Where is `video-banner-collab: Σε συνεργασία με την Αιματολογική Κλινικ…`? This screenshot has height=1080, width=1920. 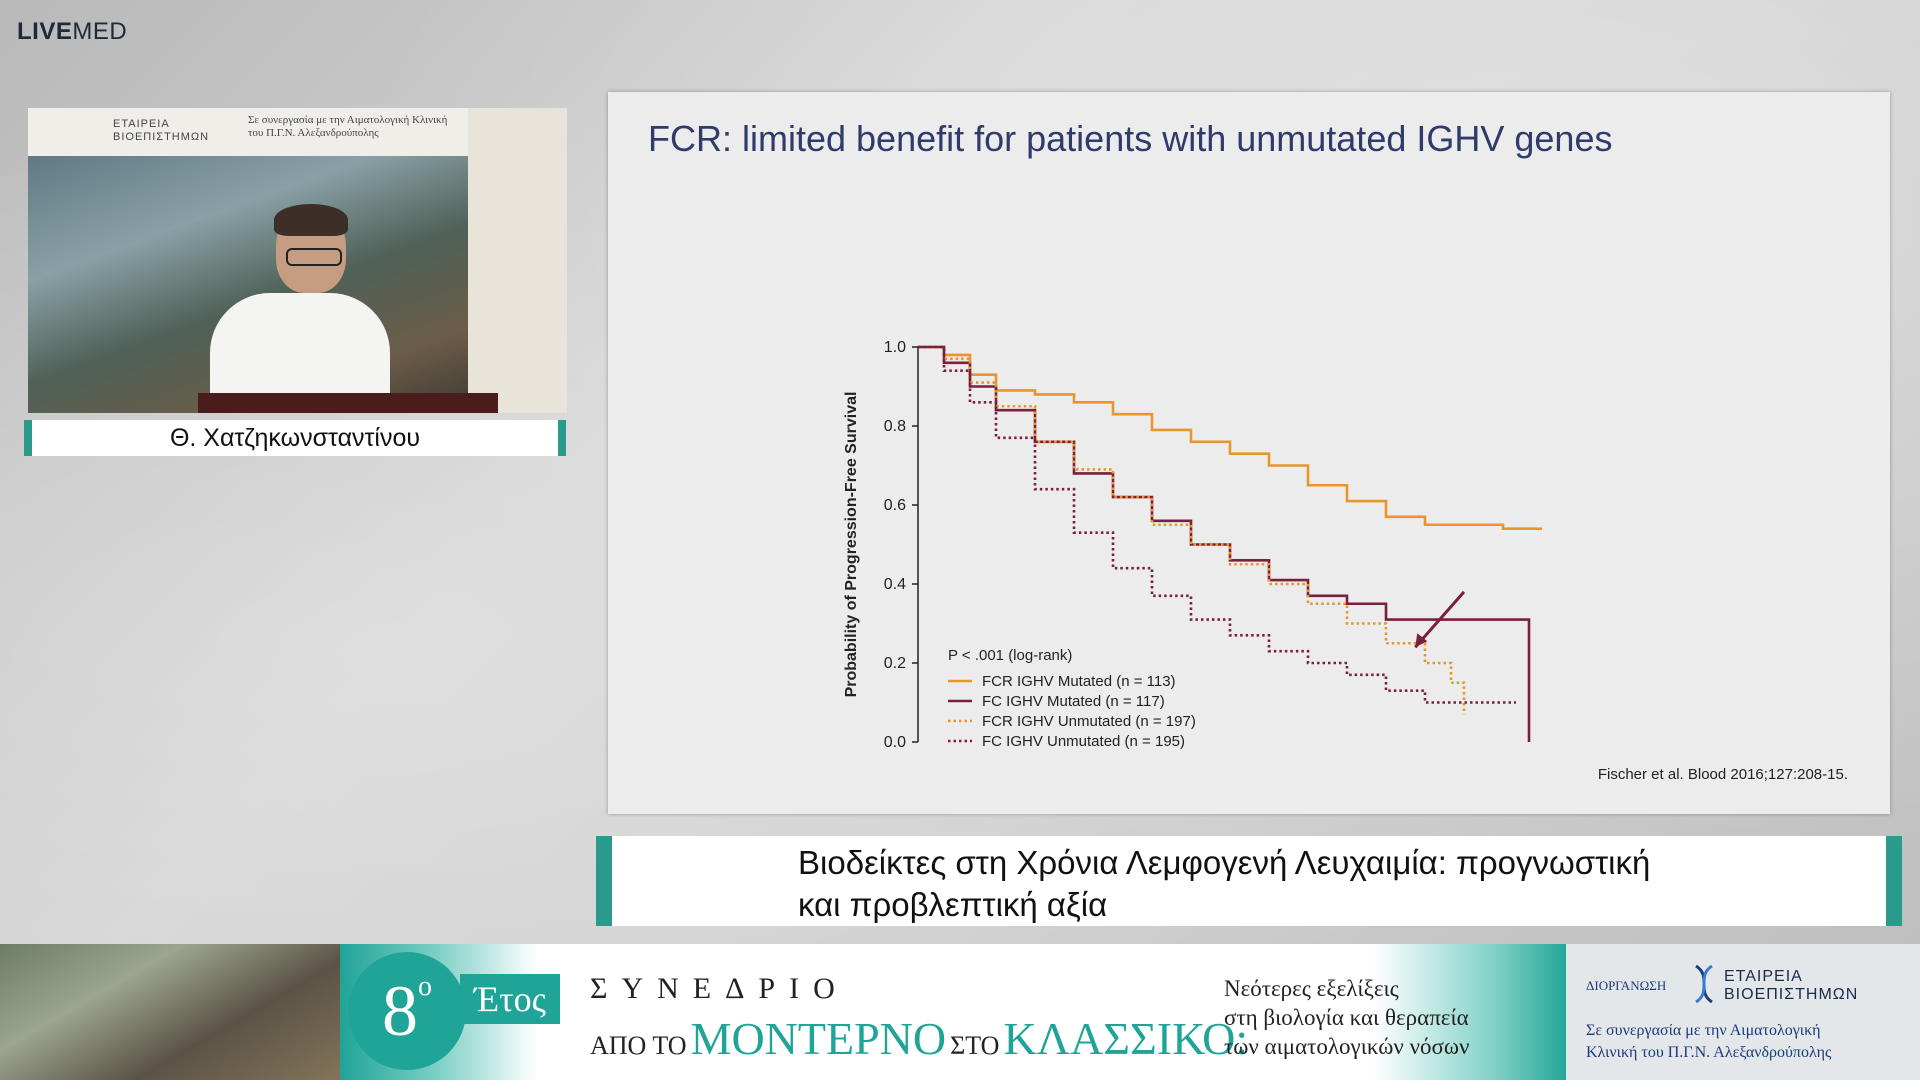 video-banner-collab: Σε συνεργασία με την Αιματολογική Κλινικ… is located at coordinates (348, 126).